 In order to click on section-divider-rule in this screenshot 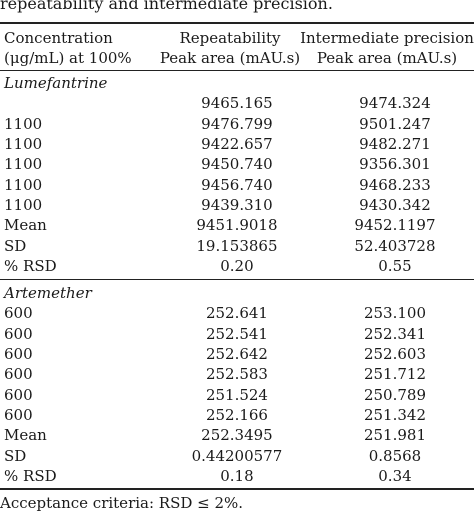, I will do `click(237, 279)`.